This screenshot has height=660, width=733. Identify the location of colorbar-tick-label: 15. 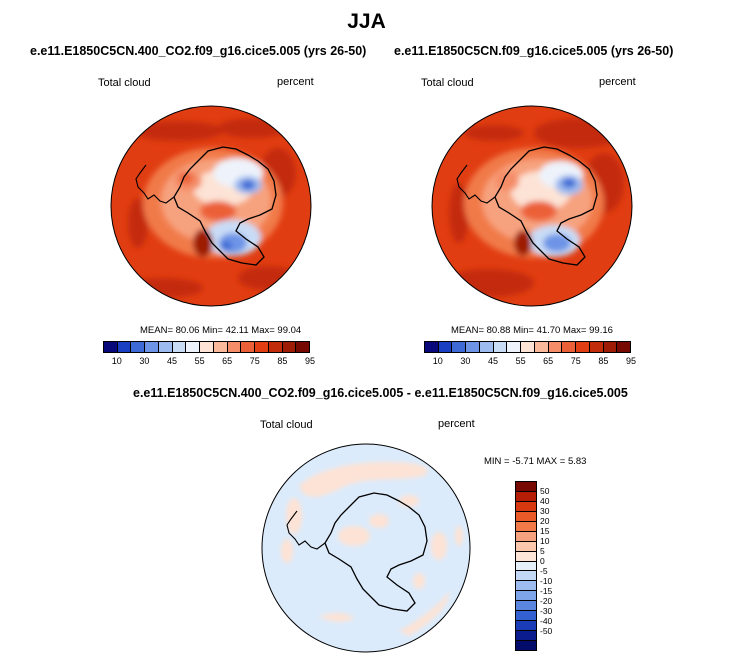
(545, 531).